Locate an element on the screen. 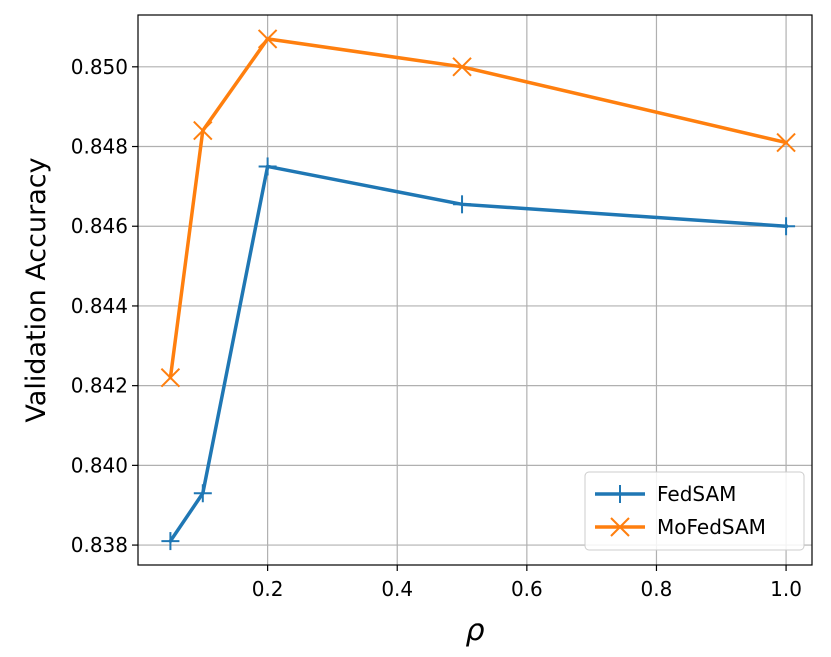  y-tick-label: 0.840 is located at coordinates (99, 465).